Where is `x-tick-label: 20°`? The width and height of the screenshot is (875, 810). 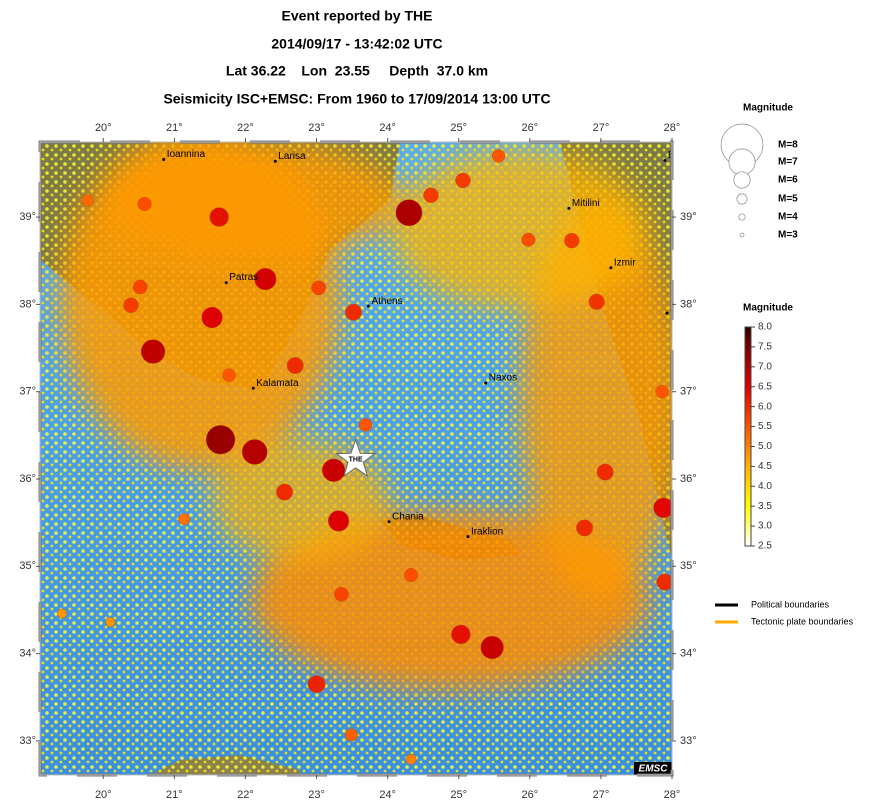 x-tick-label: 20° is located at coordinates (103, 128).